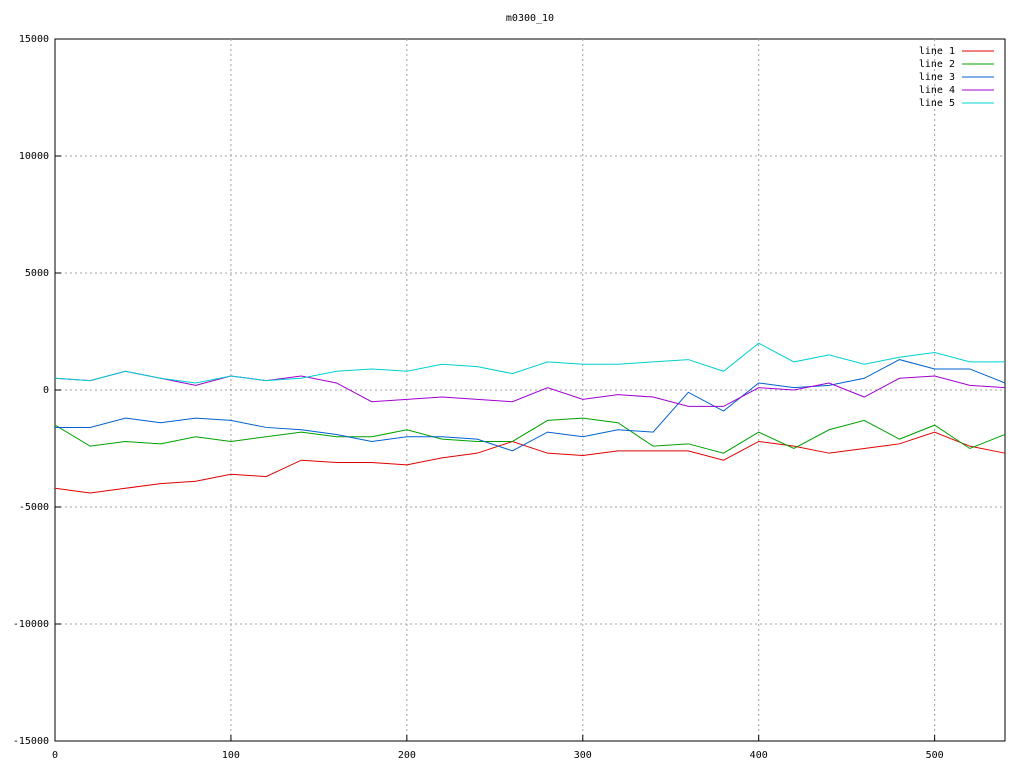 This screenshot has width=1024, height=768. Describe the element at coordinates (935, 755) in the screenshot. I see `x-tick-label: 500` at that location.